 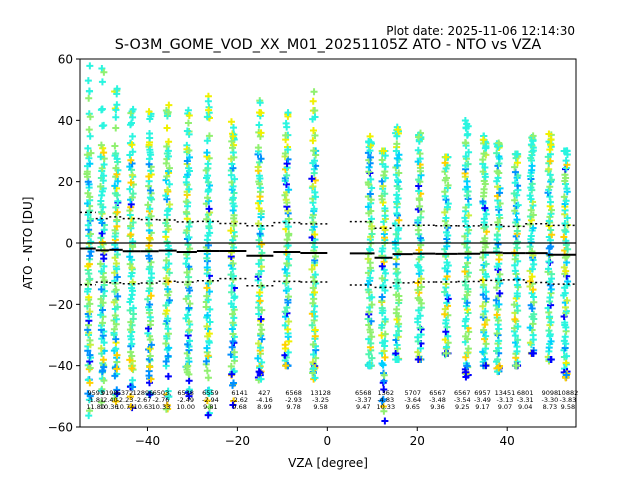 I want to click on bin-stat-count: 6801, so click(x=525, y=393).